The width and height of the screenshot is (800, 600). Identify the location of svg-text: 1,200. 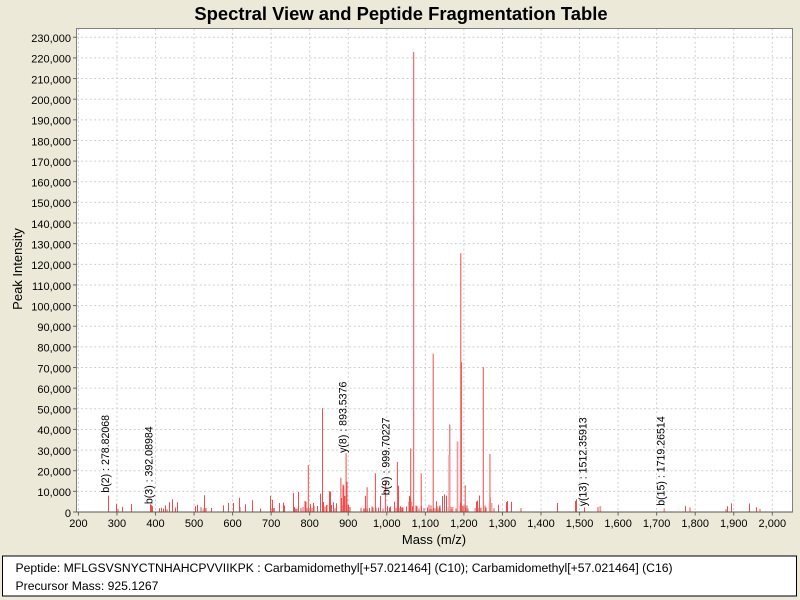
(464, 524).